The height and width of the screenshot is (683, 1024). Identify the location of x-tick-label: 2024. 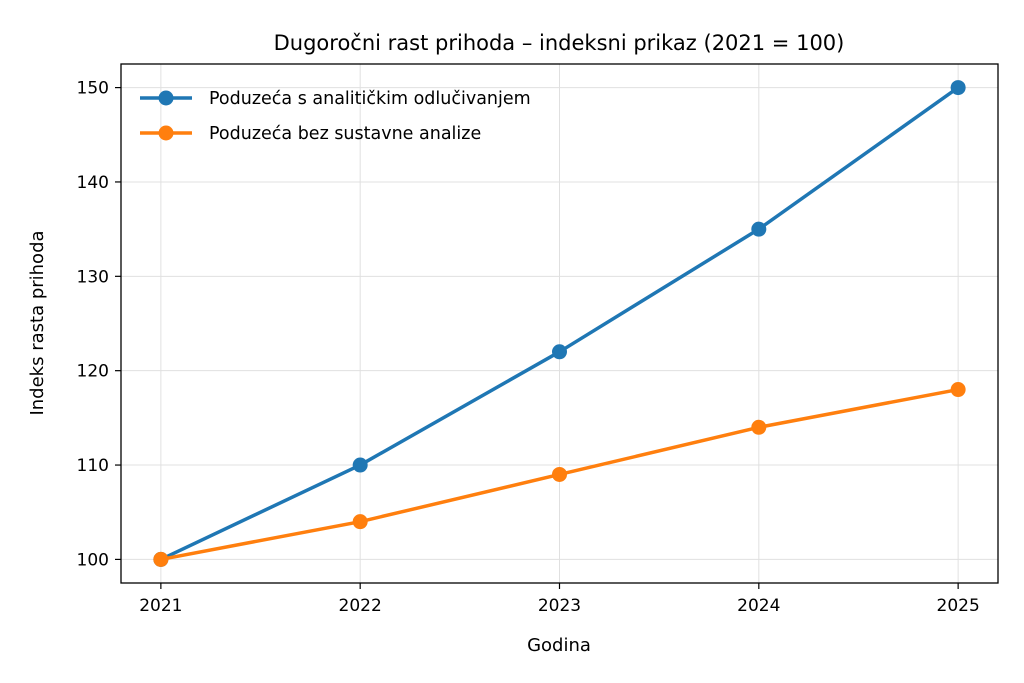
(758, 606).